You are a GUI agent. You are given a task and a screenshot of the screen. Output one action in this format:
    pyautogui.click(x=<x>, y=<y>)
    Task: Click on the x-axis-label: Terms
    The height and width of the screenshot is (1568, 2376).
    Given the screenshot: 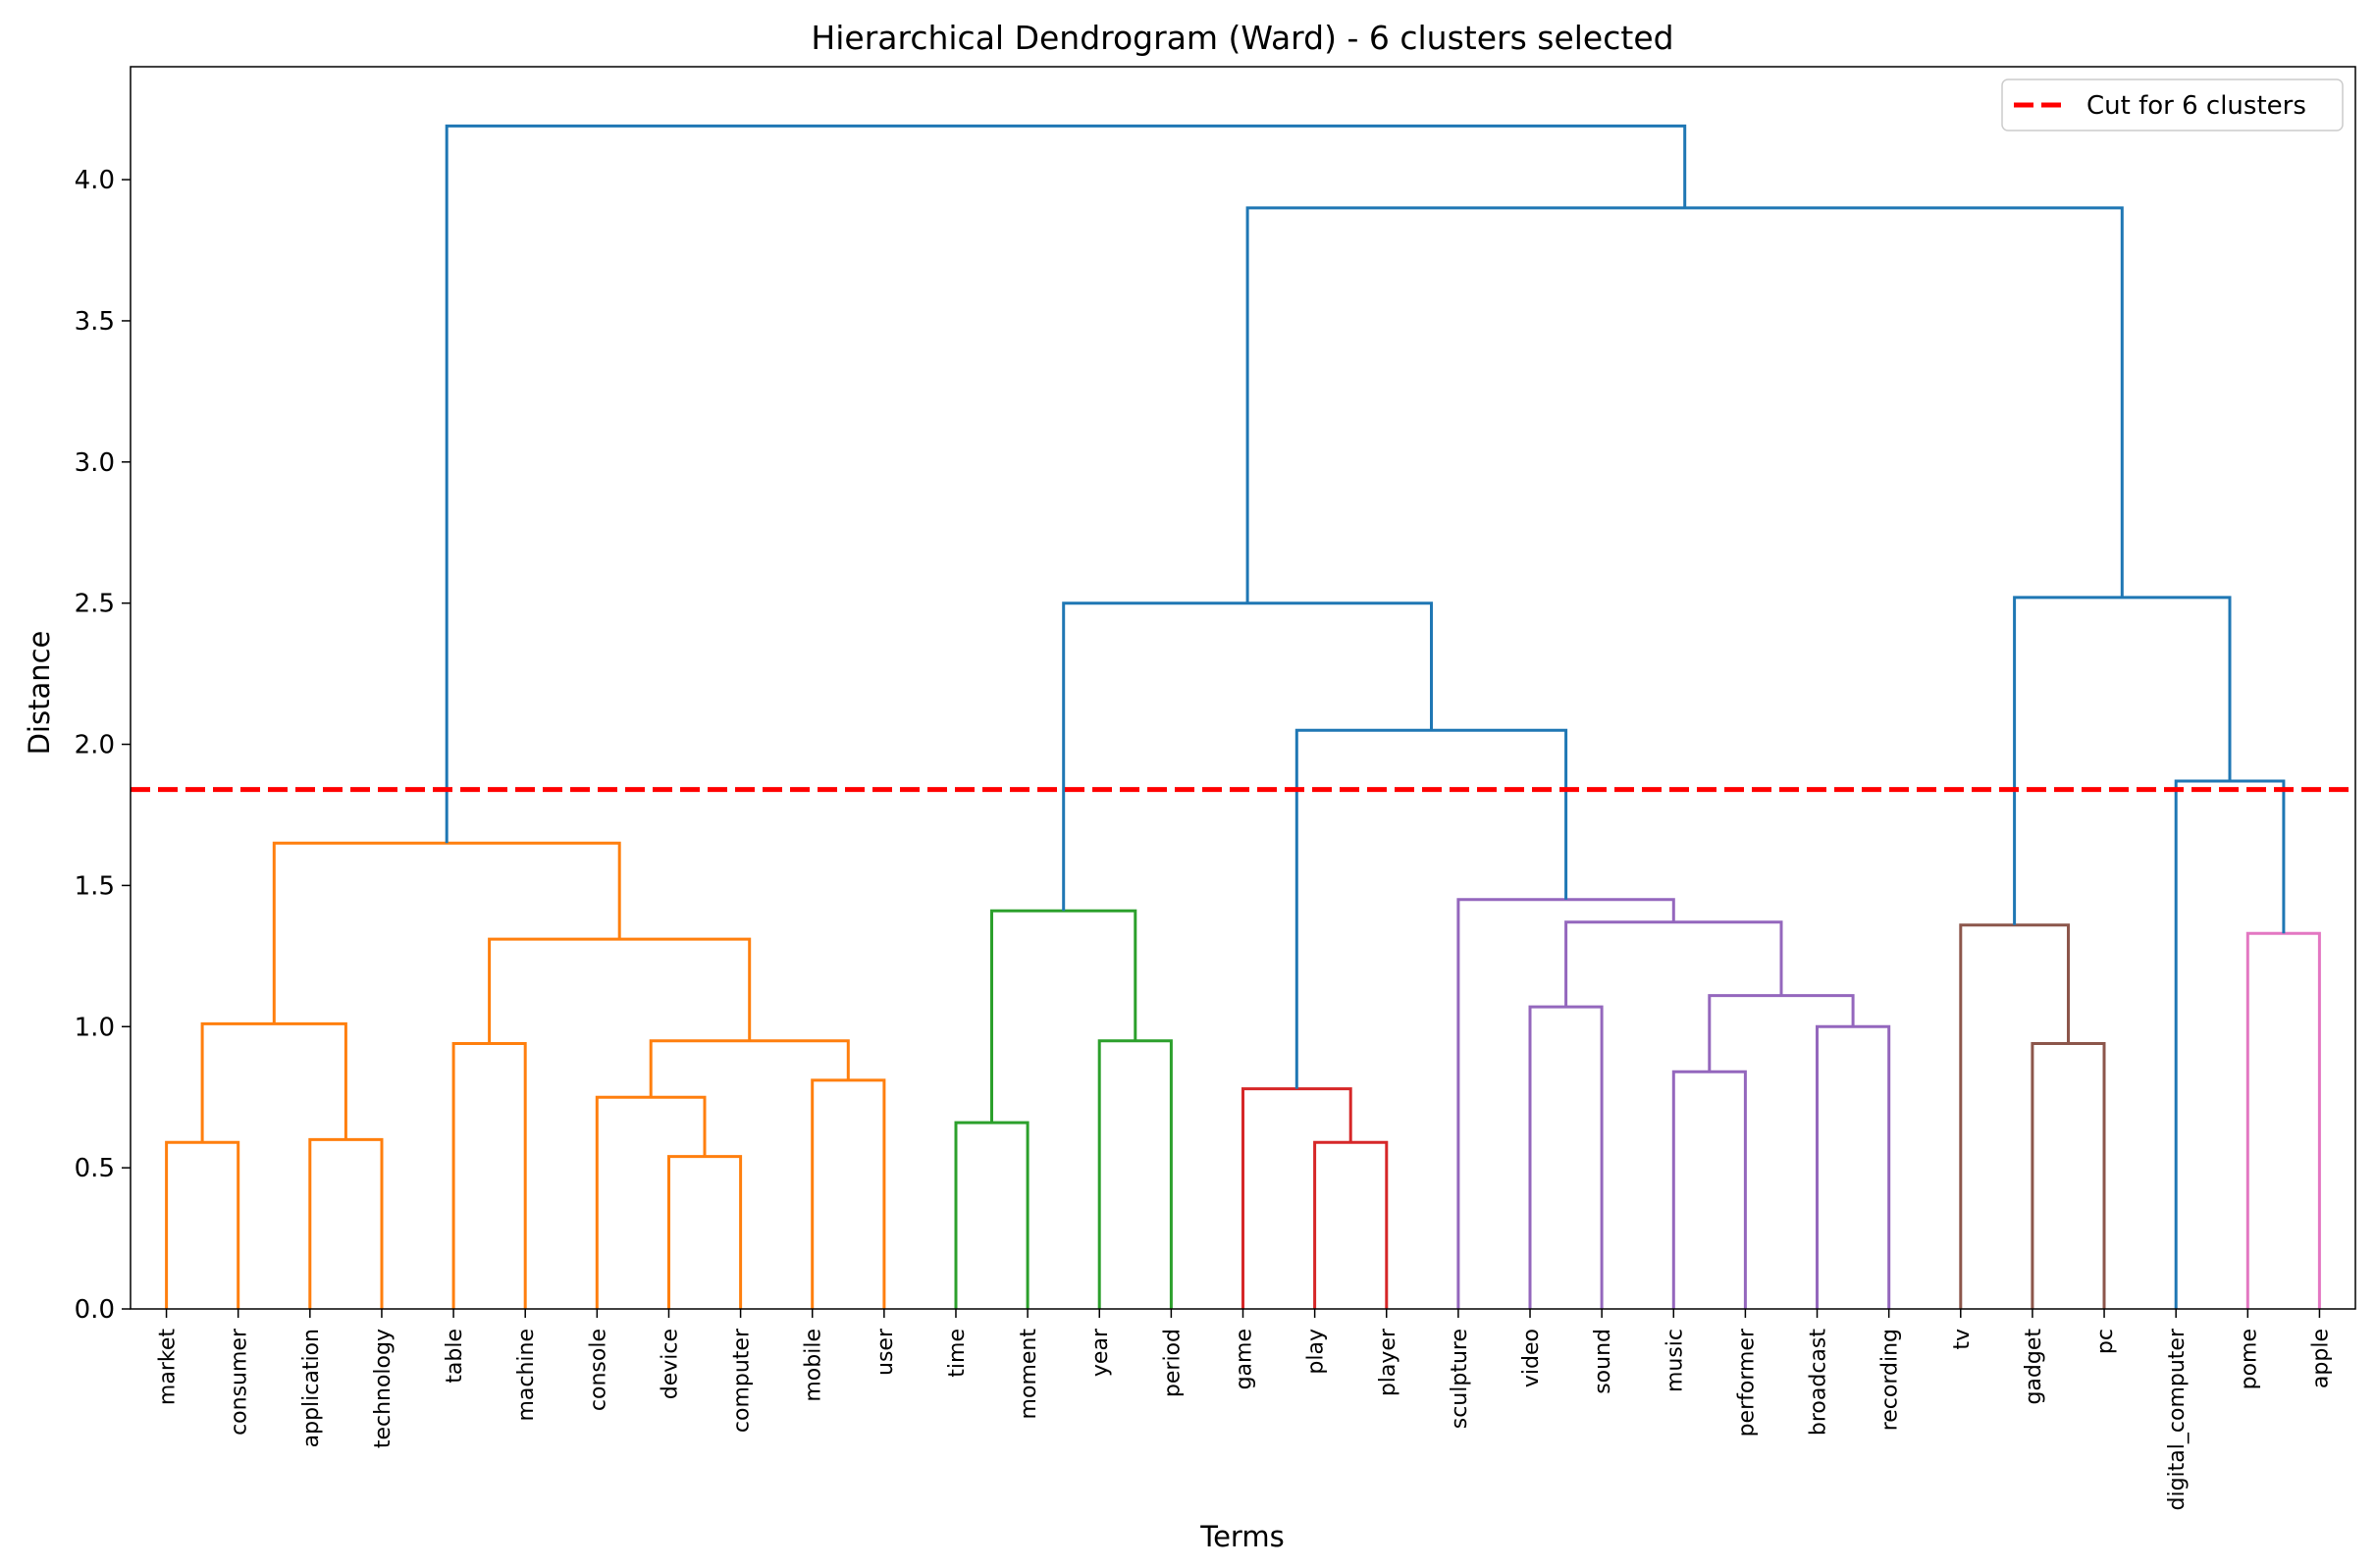 What is the action you would take?
    pyautogui.click(x=1242, y=1536)
    